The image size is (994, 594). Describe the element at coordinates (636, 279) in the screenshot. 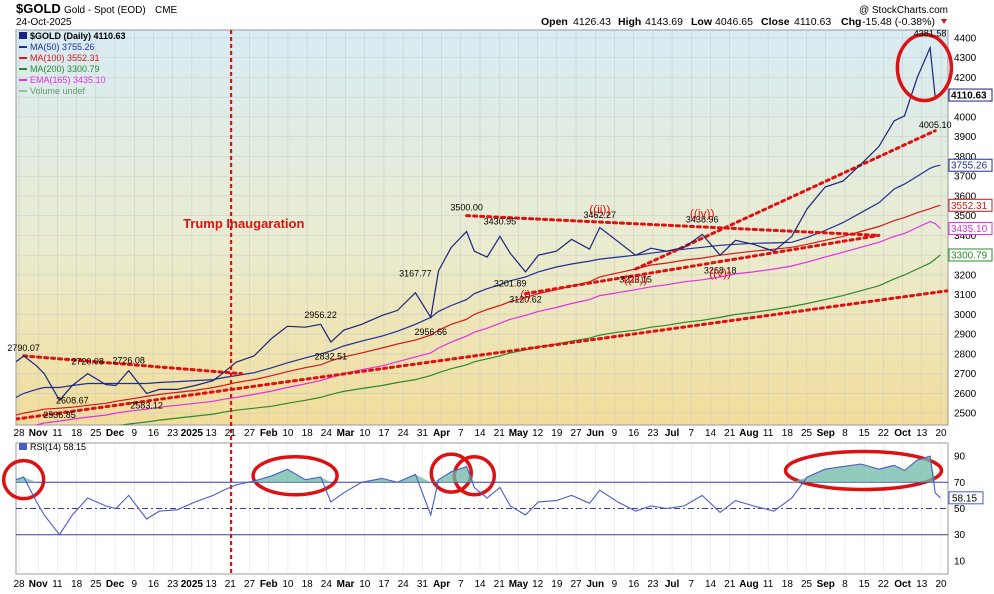

I see `wave-label: ((iii))` at that location.